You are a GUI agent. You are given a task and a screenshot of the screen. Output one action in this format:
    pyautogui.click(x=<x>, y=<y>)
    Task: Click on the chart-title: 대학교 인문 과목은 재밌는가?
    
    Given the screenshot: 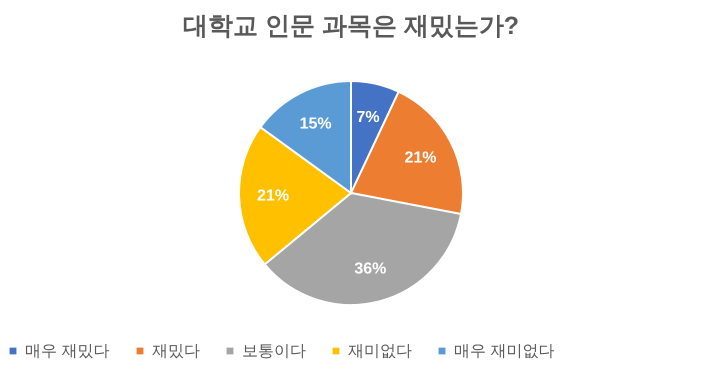 What is the action you would take?
    pyautogui.click(x=351, y=26)
    